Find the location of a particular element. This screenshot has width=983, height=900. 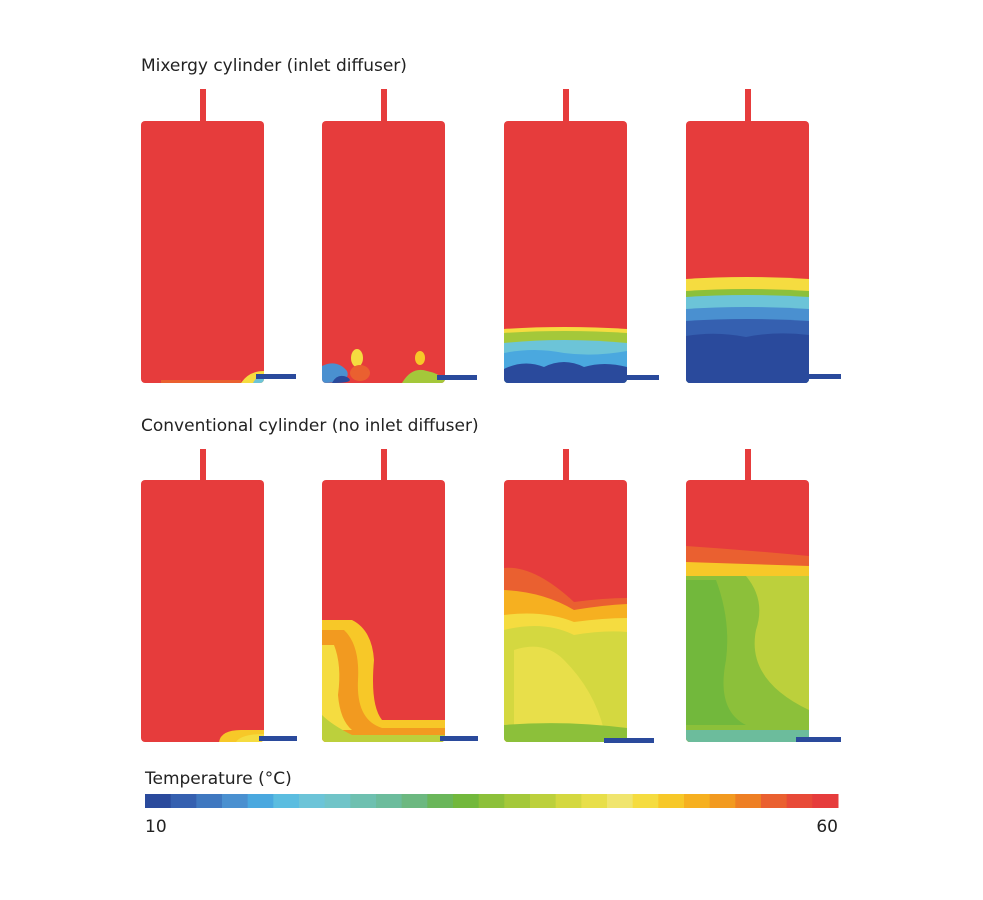

colorbar is located at coordinates (492, 801).